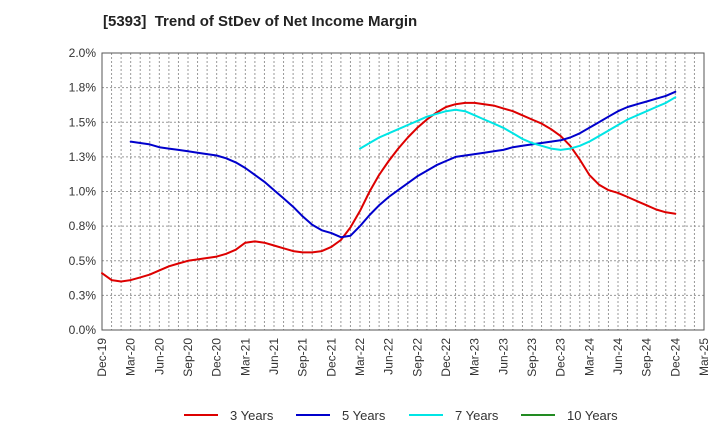  What do you see at coordinates (518, 123) in the screenshot?
I see `series-line-7-years` at bounding box center [518, 123].